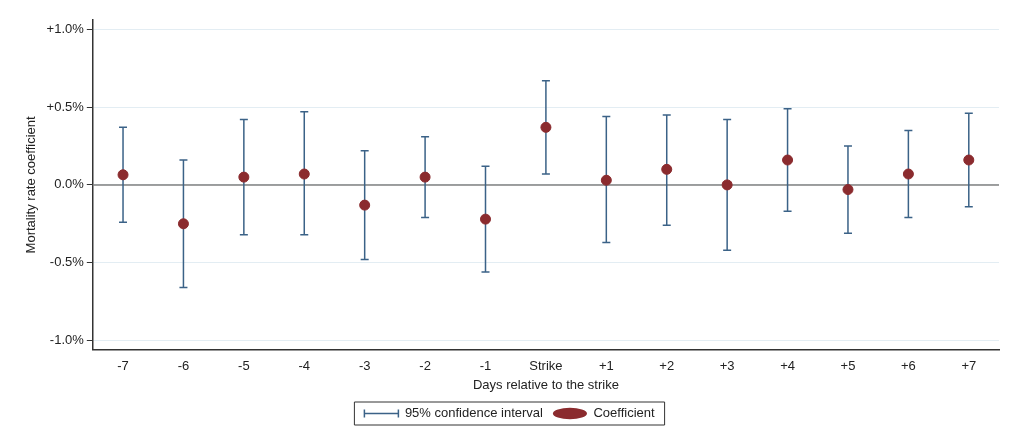  Describe the element at coordinates (485, 366) in the screenshot. I see `x-tick-label: -1` at that location.